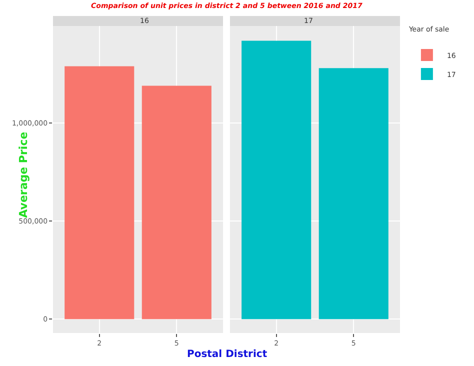  I want to click on x-axis-title: Postal District, so click(227, 354).